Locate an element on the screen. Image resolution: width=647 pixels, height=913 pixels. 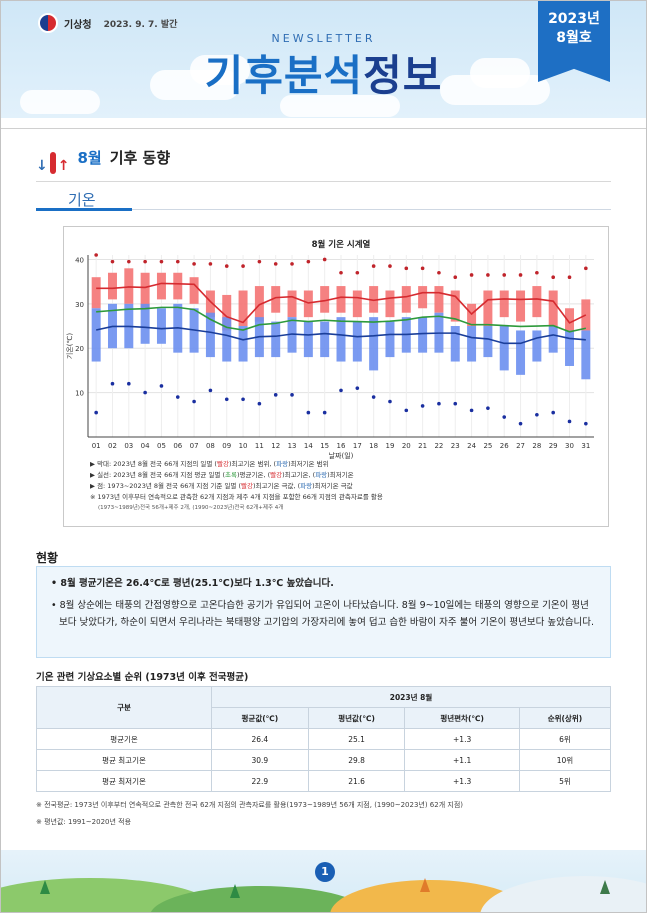
x-tick-label: 20 is located at coordinates (406, 446).